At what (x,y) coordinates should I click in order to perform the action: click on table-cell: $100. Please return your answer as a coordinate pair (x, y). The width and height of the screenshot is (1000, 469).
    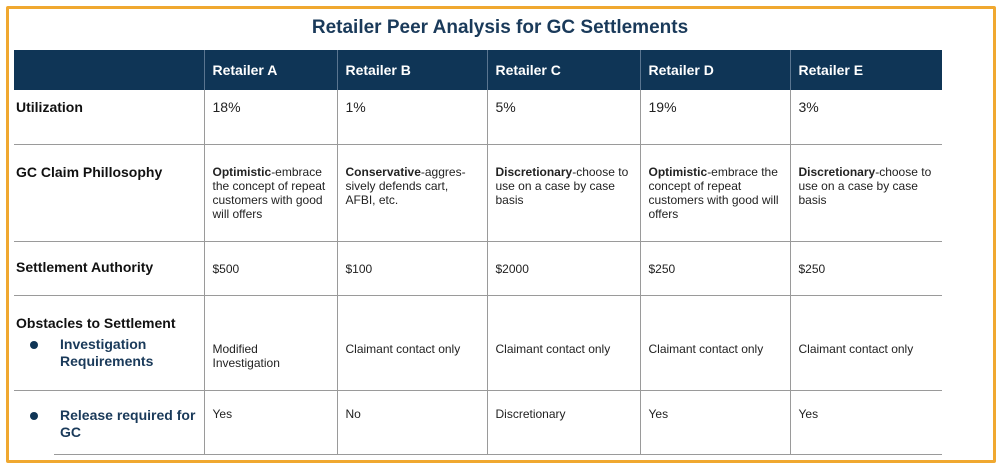
    Looking at the image, I should click on (411, 268).